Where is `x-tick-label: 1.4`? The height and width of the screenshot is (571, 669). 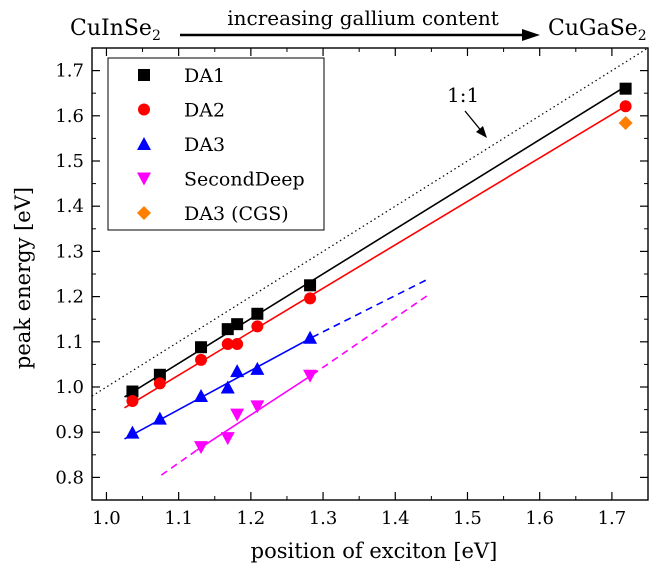
x-tick-label: 1.4 is located at coordinates (395, 518).